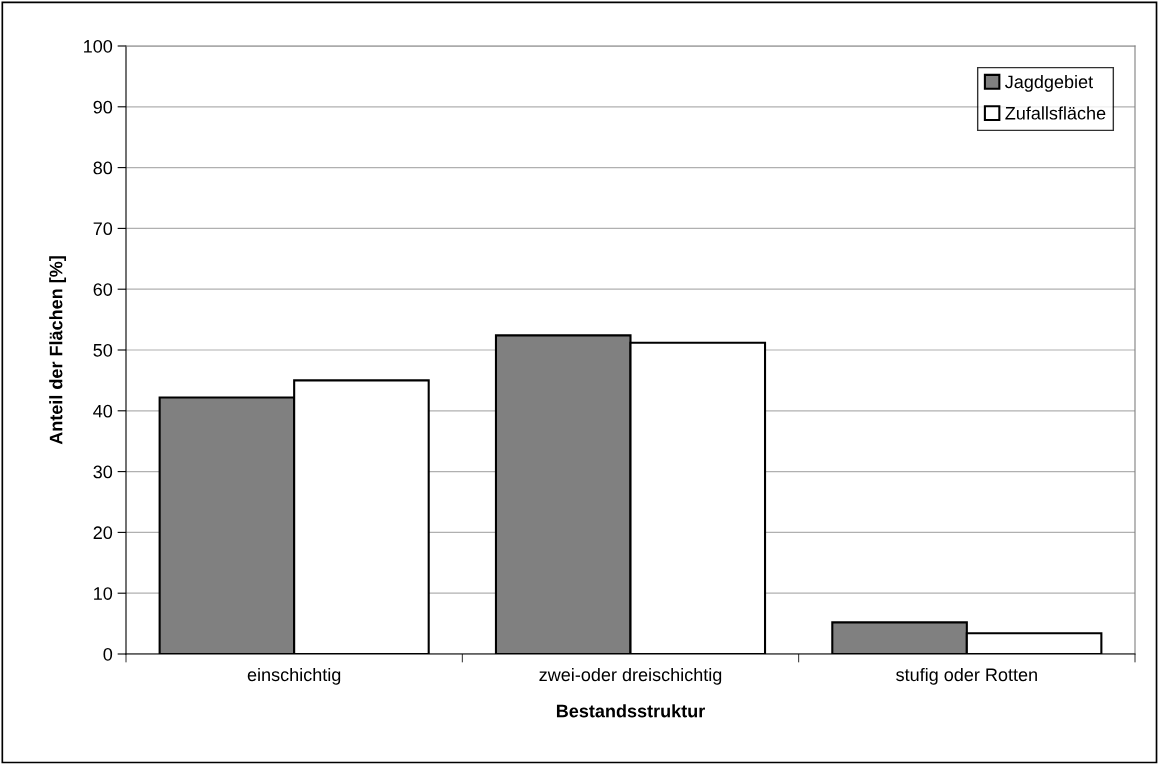 This screenshot has height=764, width=1160. What do you see at coordinates (966, 676) in the screenshot?
I see `x-tick-label: stufig oder Rotten` at bounding box center [966, 676].